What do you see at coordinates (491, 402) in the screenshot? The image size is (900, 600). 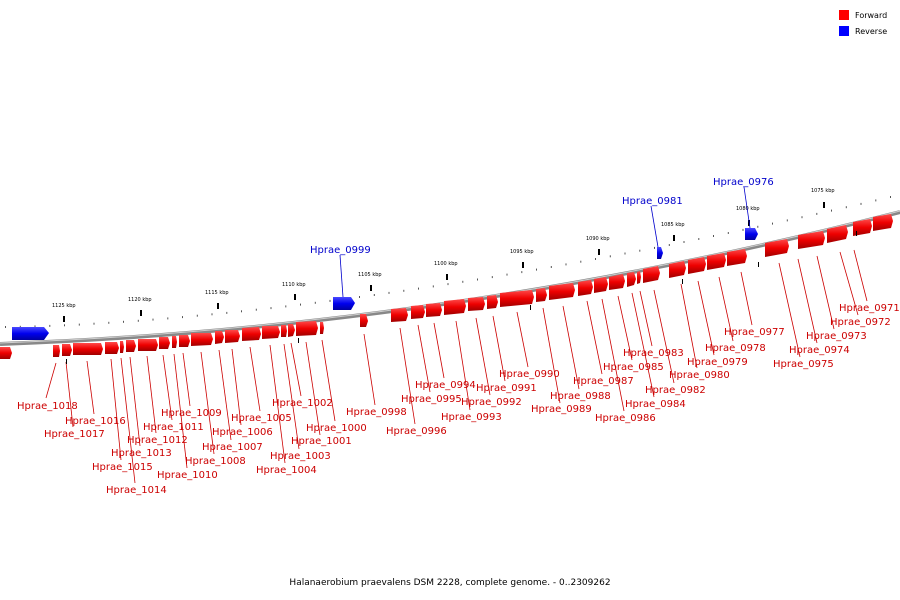 I see `gene-label-hprae-0992: Hprae_0992` at bounding box center [491, 402].